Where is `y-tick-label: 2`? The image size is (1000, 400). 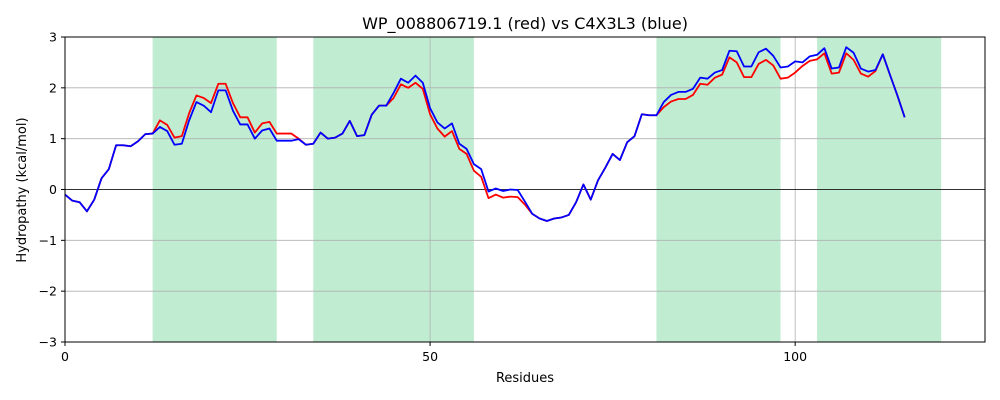 y-tick-label: 2 is located at coordinates (53, 87).